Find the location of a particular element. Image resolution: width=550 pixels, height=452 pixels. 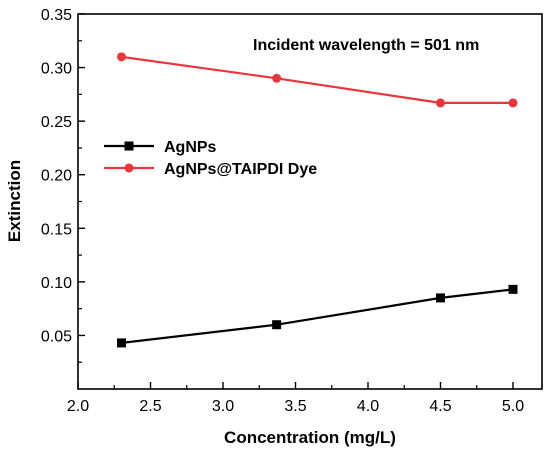

legend-label-agnps: AgNPs is located at coordinates (190, 147).